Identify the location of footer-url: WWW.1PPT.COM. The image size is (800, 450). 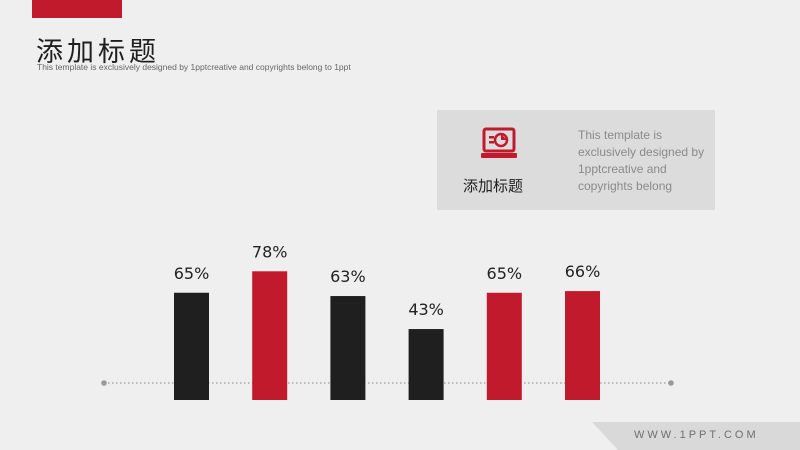
(696, 435).